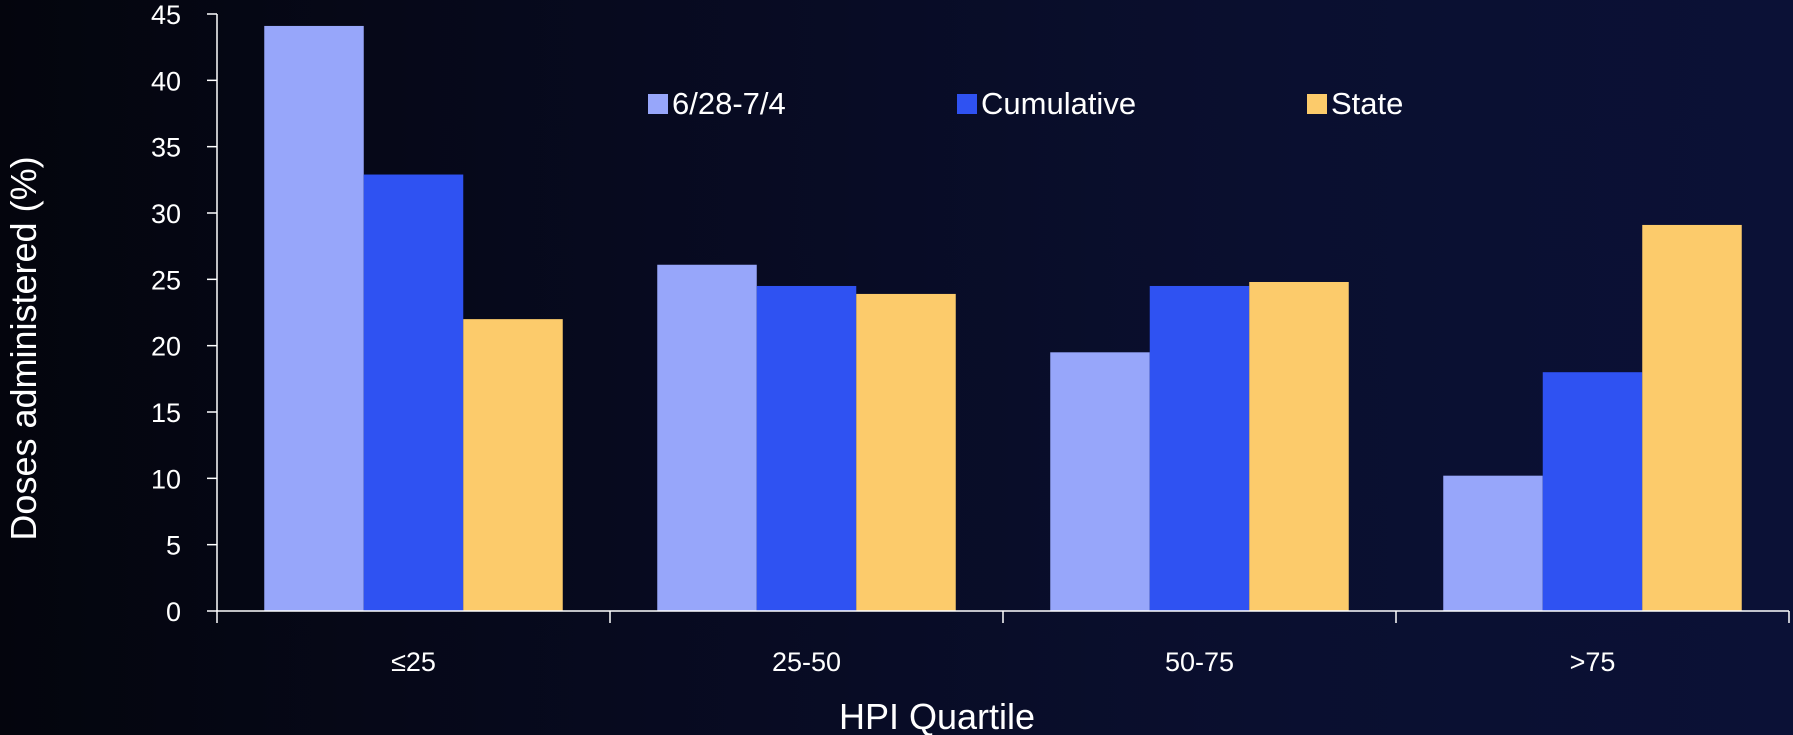 The height and width of the screenshot is (735, 1793). Describe the element at coordinates (937, 715) in the screenshot. I see `x-axis-title: HPI Quartile` at that location.